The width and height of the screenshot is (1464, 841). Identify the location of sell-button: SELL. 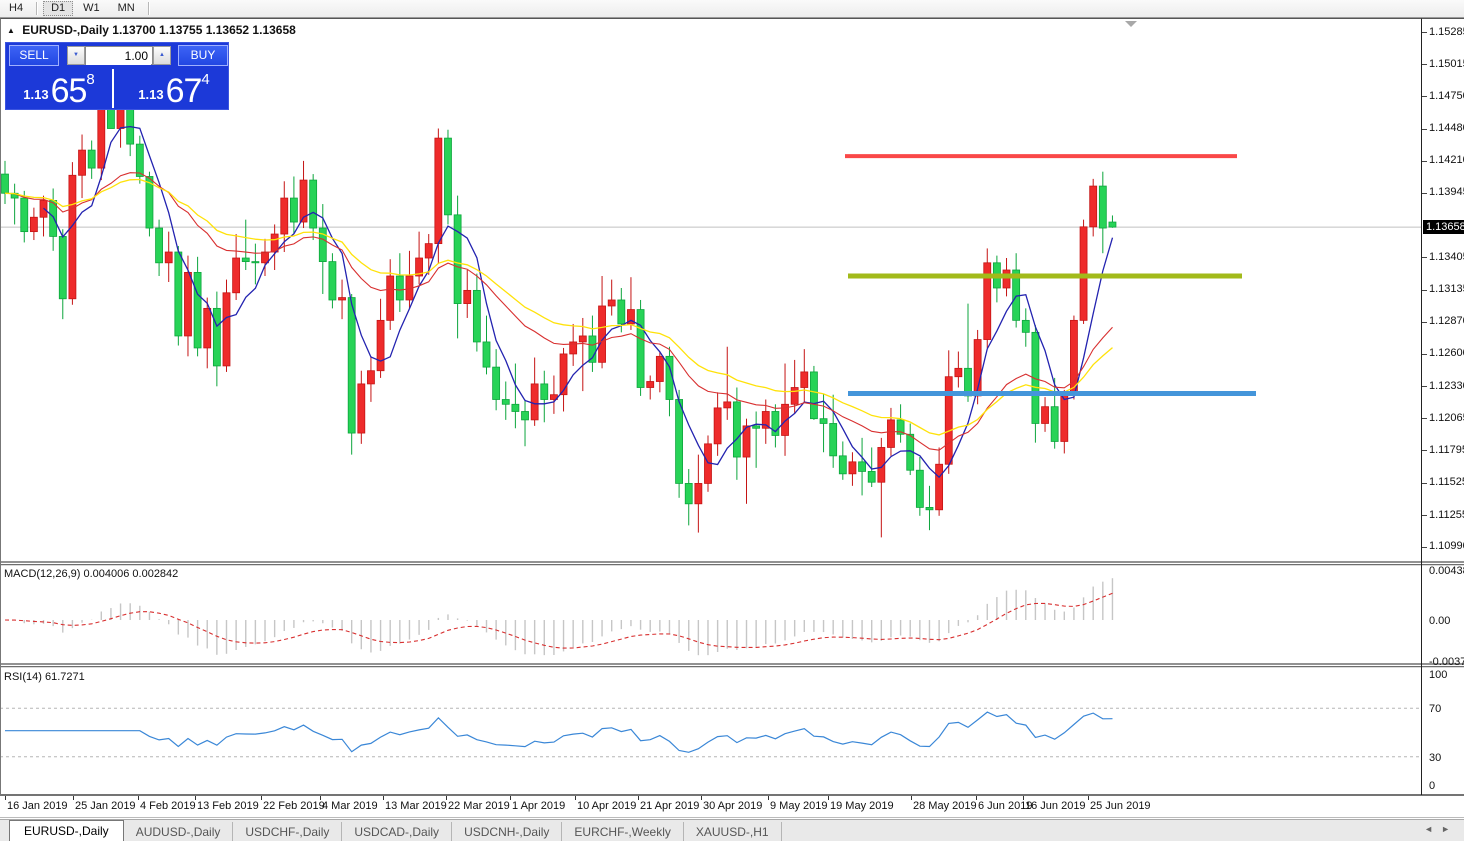
(34, 55).